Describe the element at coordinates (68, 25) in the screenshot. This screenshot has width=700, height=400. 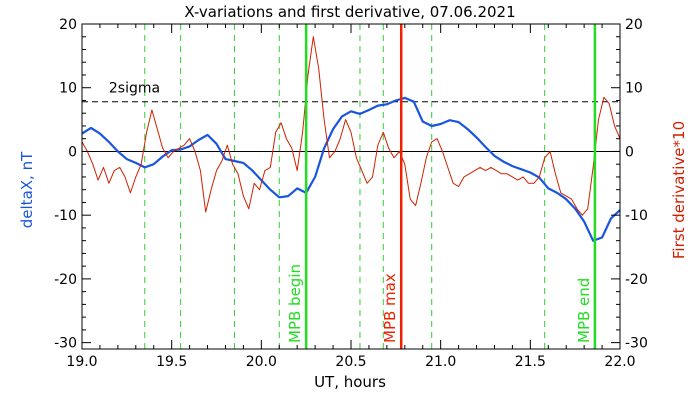
I see `y-tick-label-left-0: 20` at that location.